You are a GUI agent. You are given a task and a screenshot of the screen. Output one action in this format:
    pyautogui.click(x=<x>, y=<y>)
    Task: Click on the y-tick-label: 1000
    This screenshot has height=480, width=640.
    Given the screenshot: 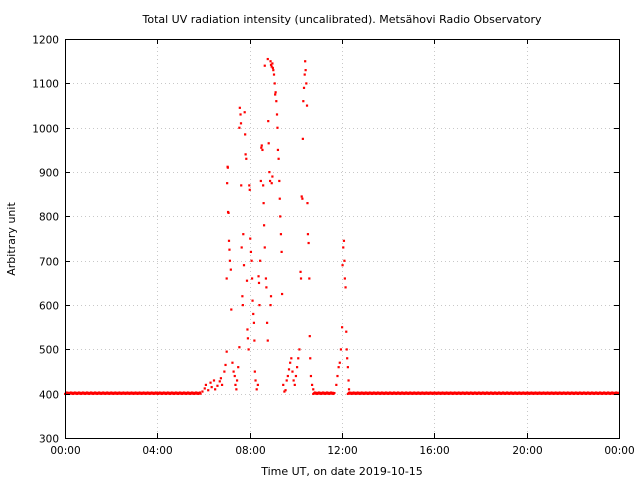 What is the action you would take?
    pyautogui.click(x=45, y=130)
    